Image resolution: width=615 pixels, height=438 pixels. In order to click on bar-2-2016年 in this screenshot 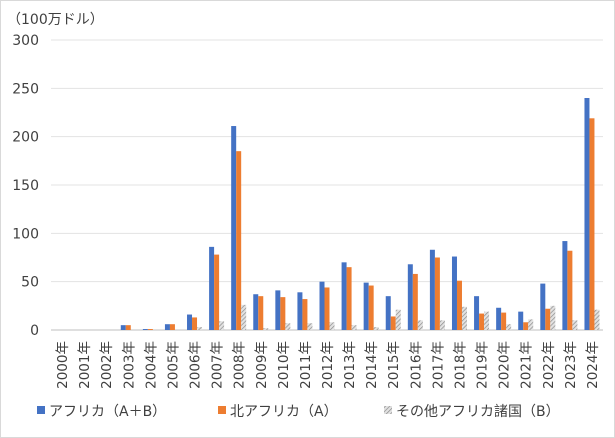, I will do `click(415, 301)`.